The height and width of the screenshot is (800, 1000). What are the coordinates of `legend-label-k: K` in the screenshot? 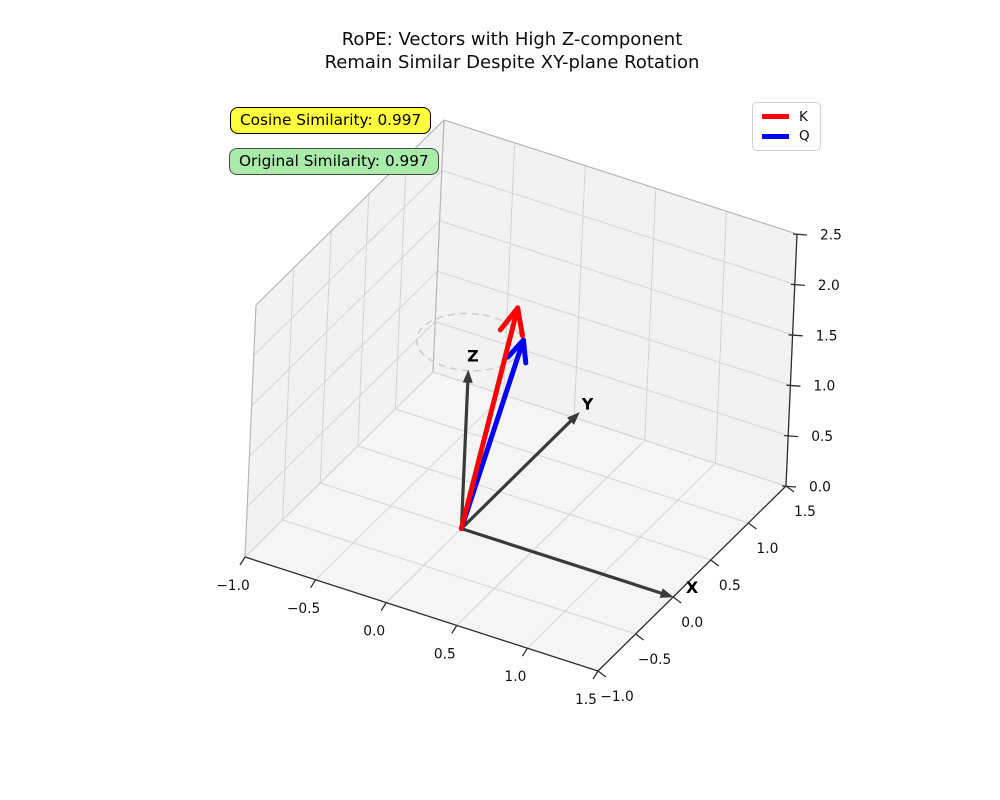 It's located at (803, 116).